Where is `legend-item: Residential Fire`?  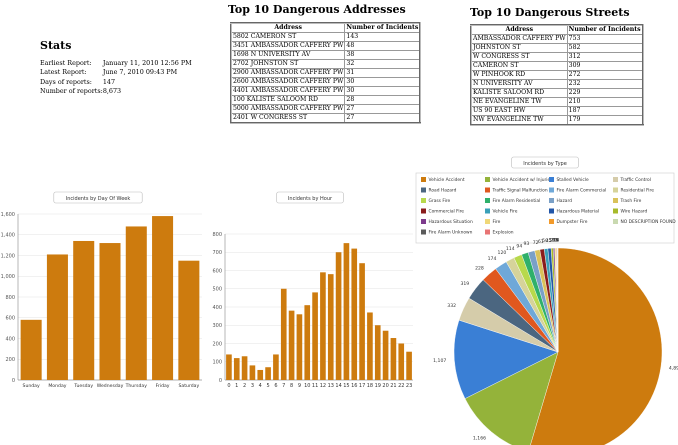
legend-item: Residential Fire is located at coordinates (633, 190).